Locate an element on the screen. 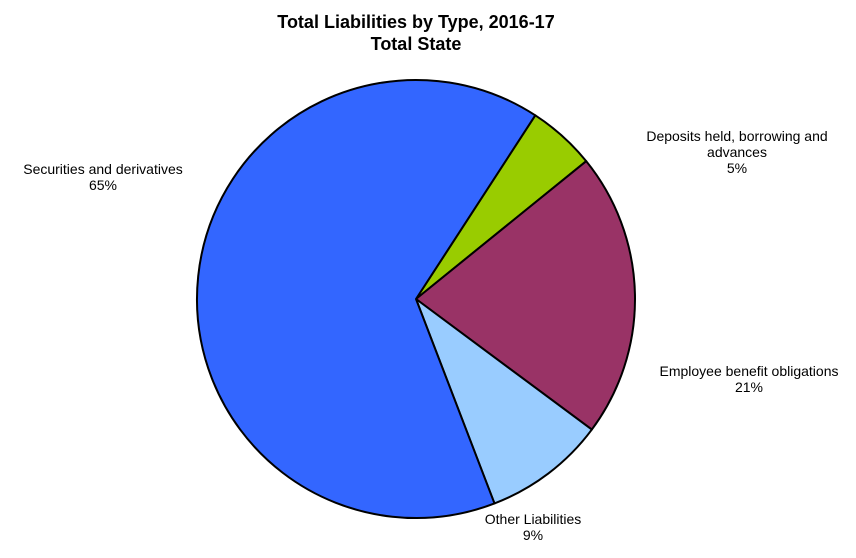  slice-label: Employee benefit obligations 21% is located at coordinates (748, 379).